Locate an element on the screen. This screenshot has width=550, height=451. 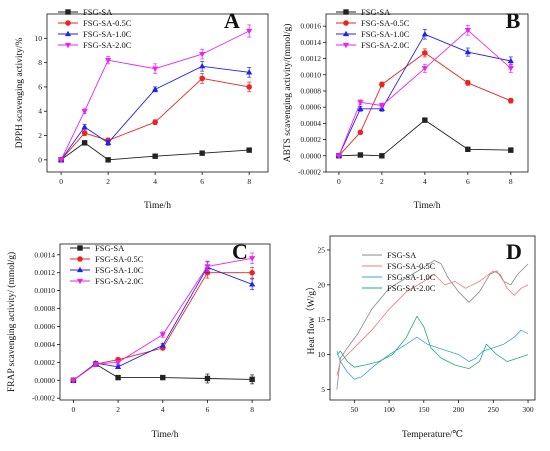
y-tick-label: 15 is located at coordinates (322, 319).